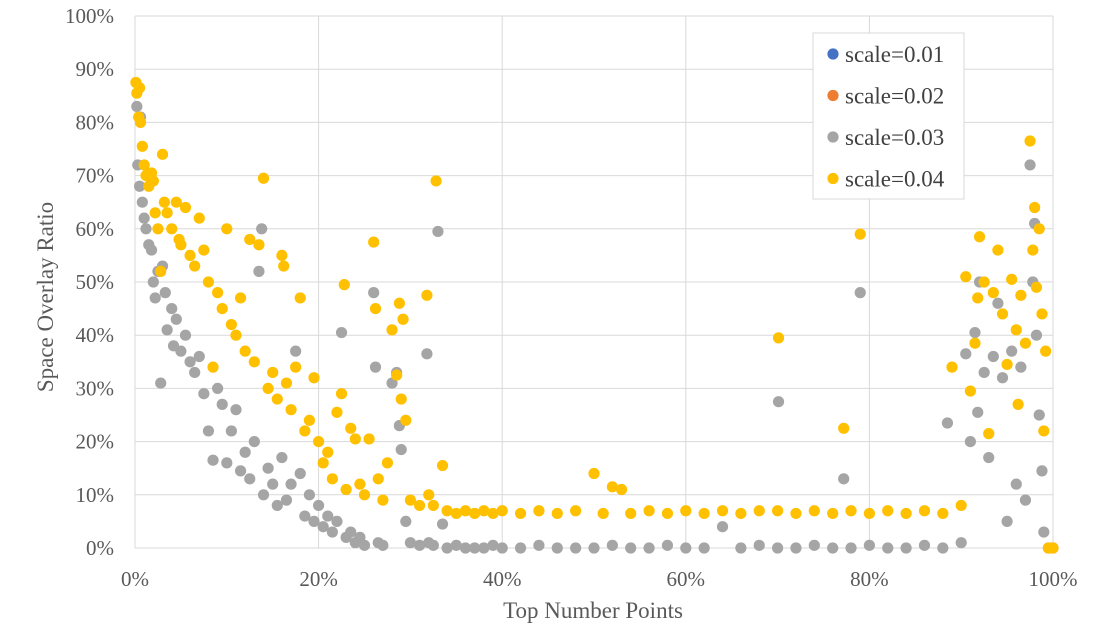 Image resolution: width=1101 pixels, height=634 pixels. Describe the element at coordinates (869, 579) in the screenshot. I see `x-tick-label: 80%` at that location.